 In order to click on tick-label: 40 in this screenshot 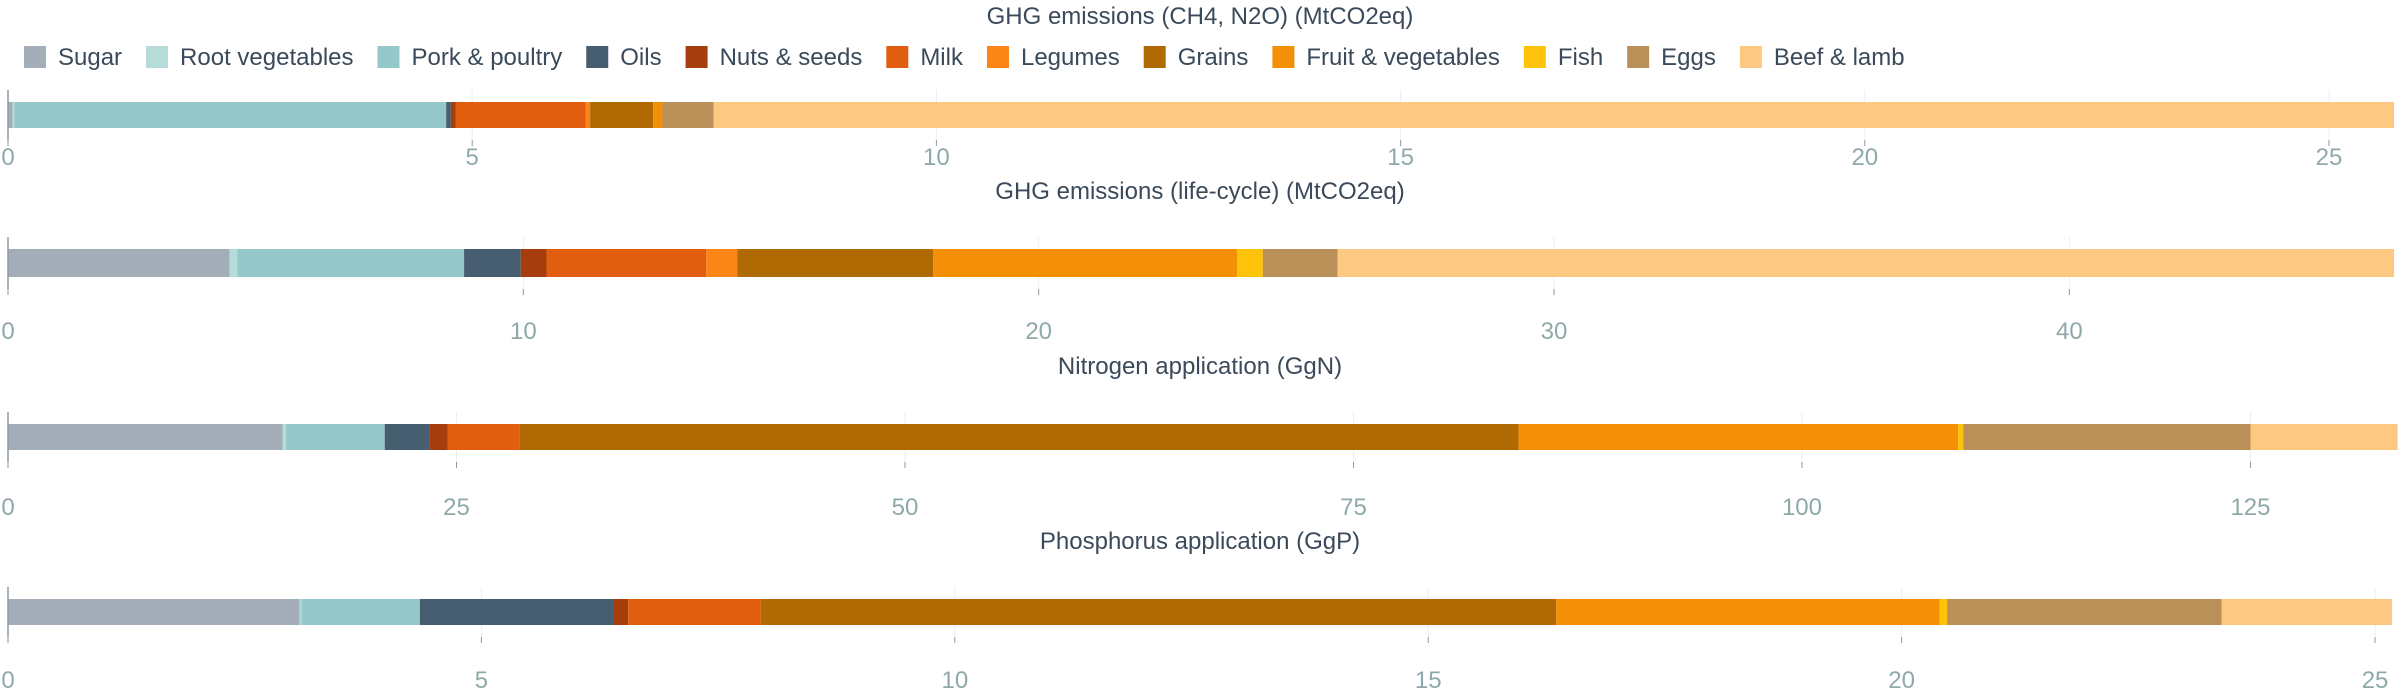, I will do `click(2069, 331)`.